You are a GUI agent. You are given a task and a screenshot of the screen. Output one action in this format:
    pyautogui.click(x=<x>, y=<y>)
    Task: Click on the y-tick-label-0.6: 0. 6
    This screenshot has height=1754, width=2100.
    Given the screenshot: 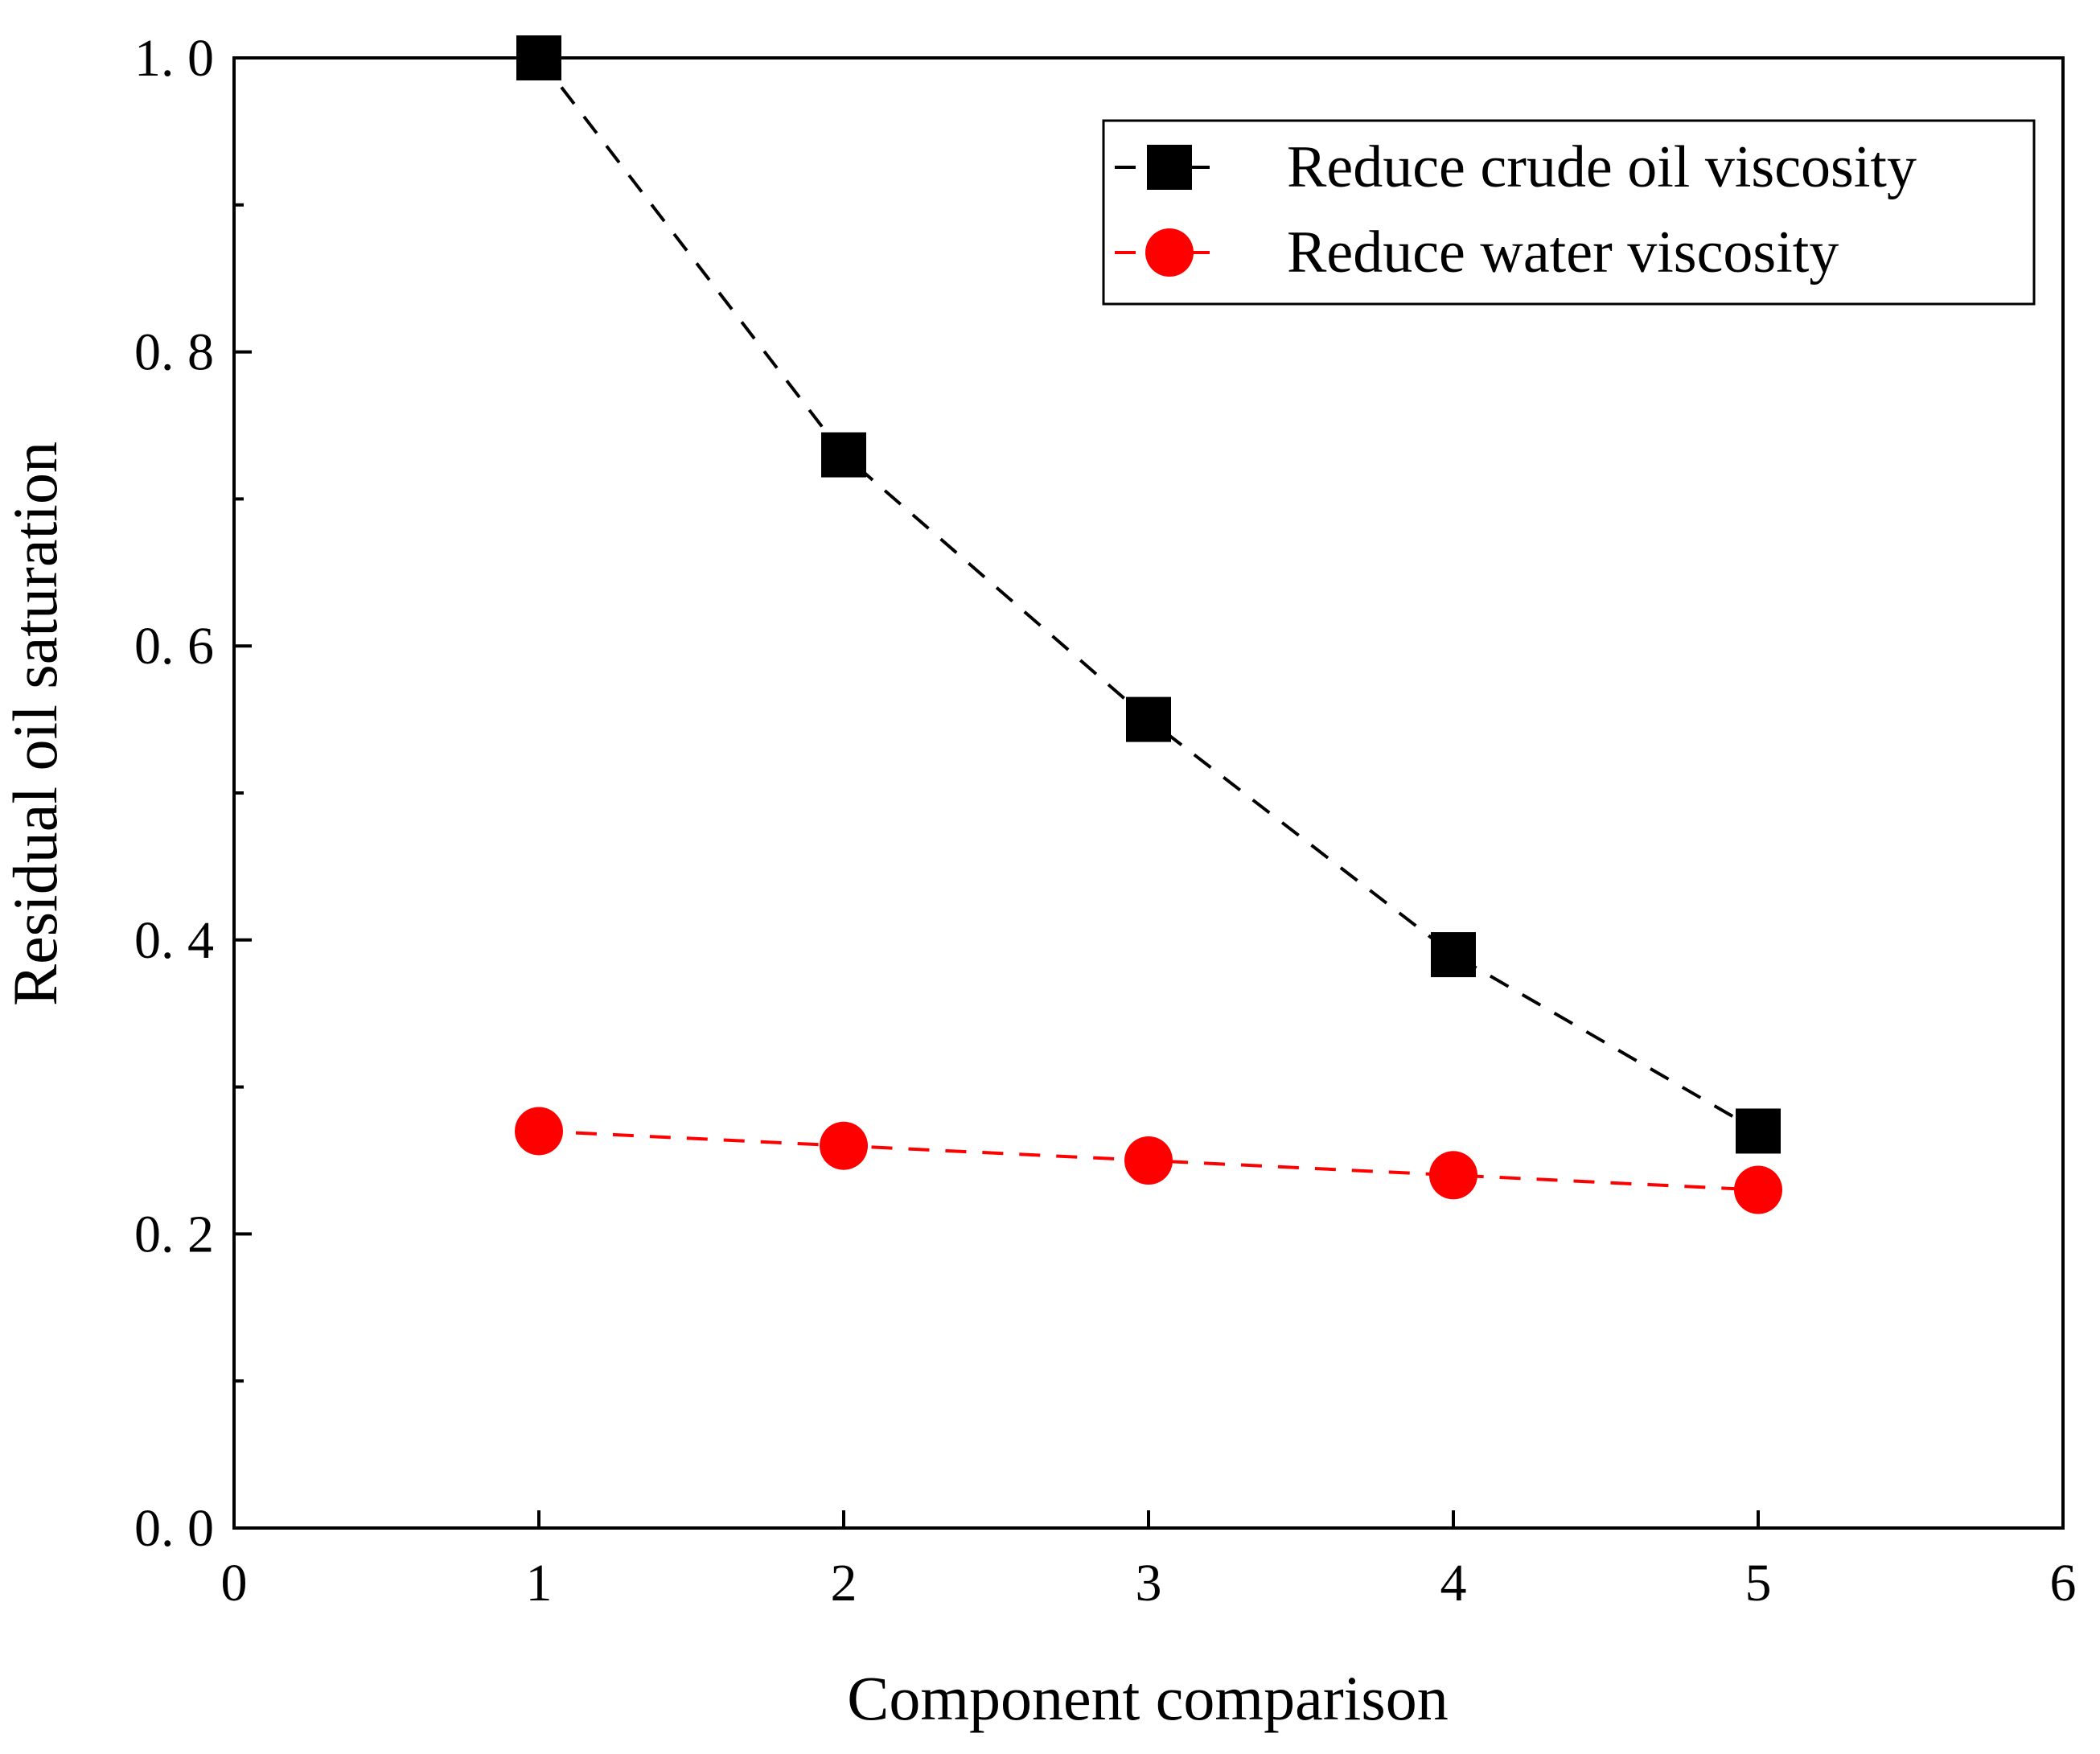 What is the action you would take?
    pyautogui.click(x=174, y=646)
    